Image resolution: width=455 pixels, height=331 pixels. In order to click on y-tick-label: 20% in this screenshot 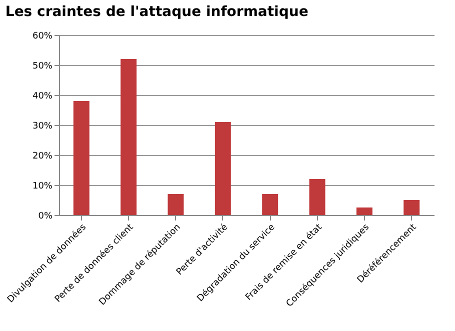, I will do `click(42, 157)`.